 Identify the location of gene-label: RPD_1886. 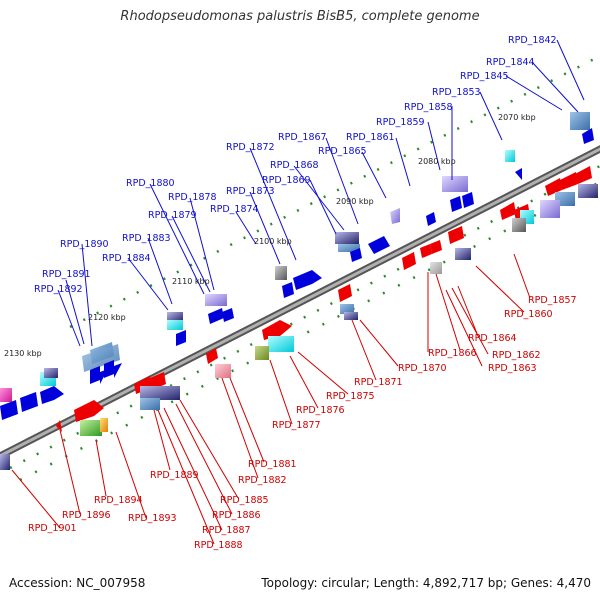
(236, 515).